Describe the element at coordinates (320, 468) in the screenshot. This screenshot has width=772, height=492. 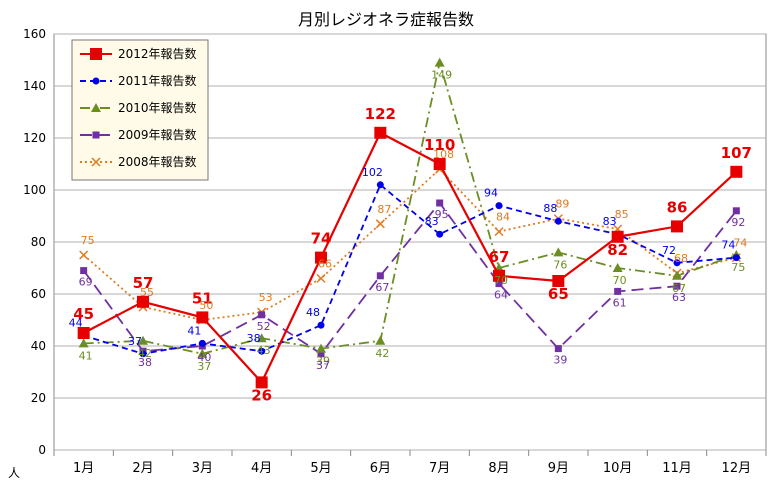
I see `x-tick-label: 5月` at that location.